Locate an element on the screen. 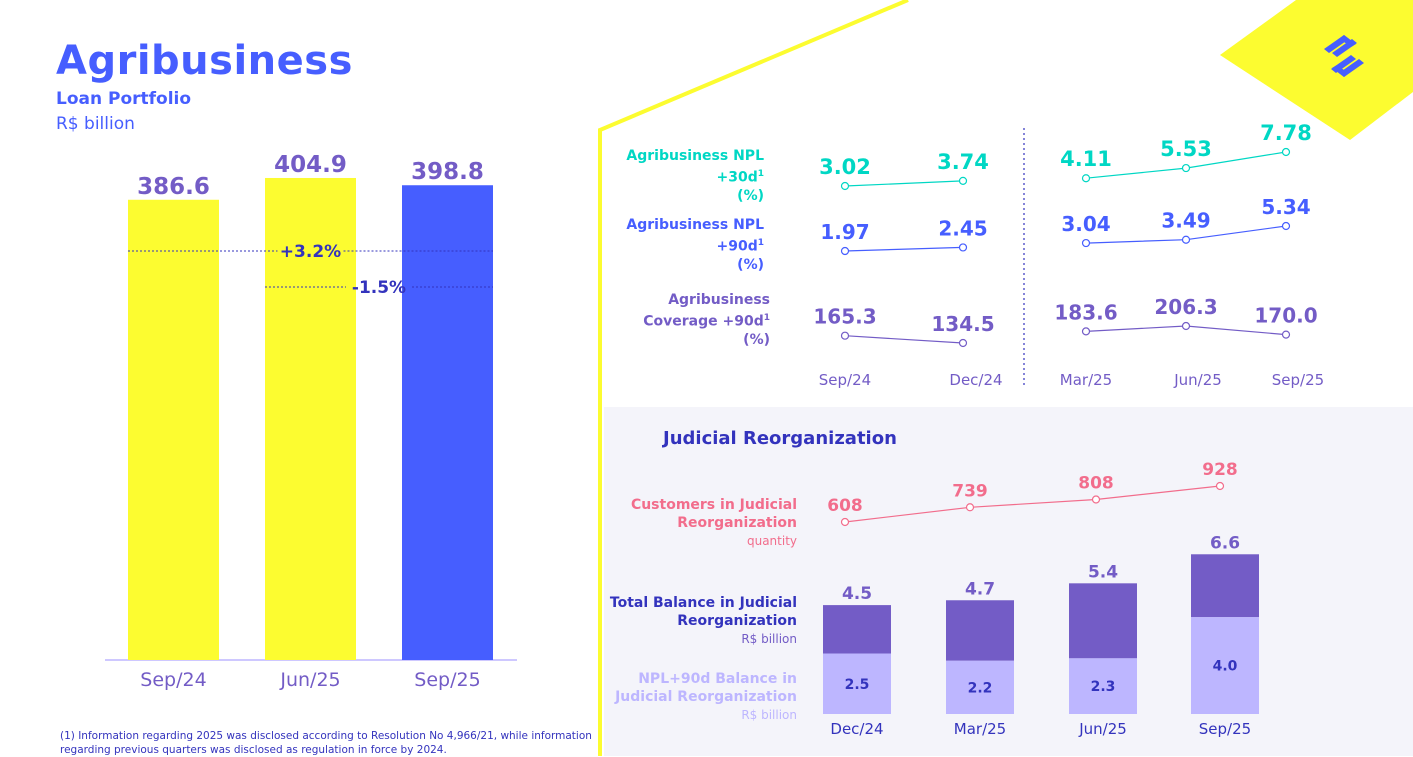 The image size is (1413, 757). npl-balance-value-1: 2.2 is located at coordinates (980, 688).